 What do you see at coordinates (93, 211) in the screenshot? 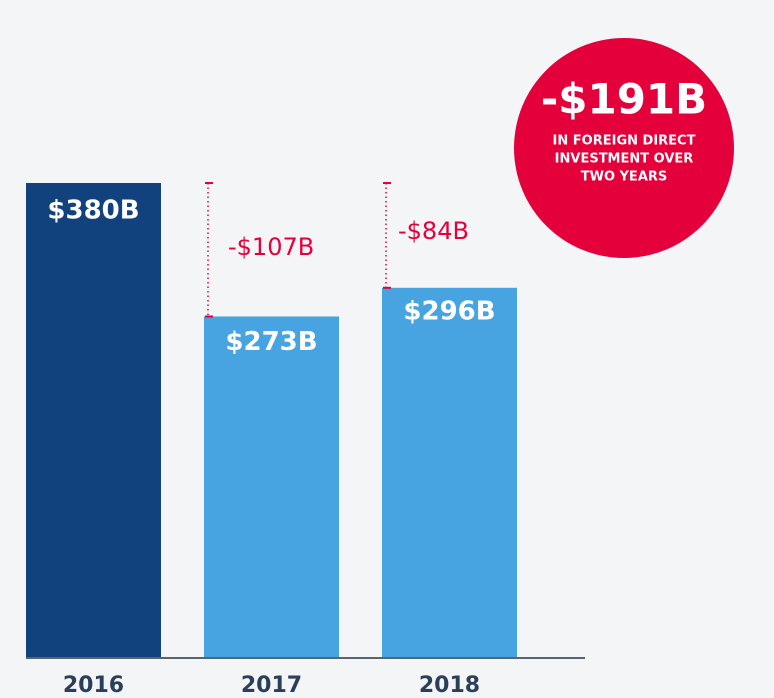
I see `value-label: $380B` at bounding box center [93, 211].